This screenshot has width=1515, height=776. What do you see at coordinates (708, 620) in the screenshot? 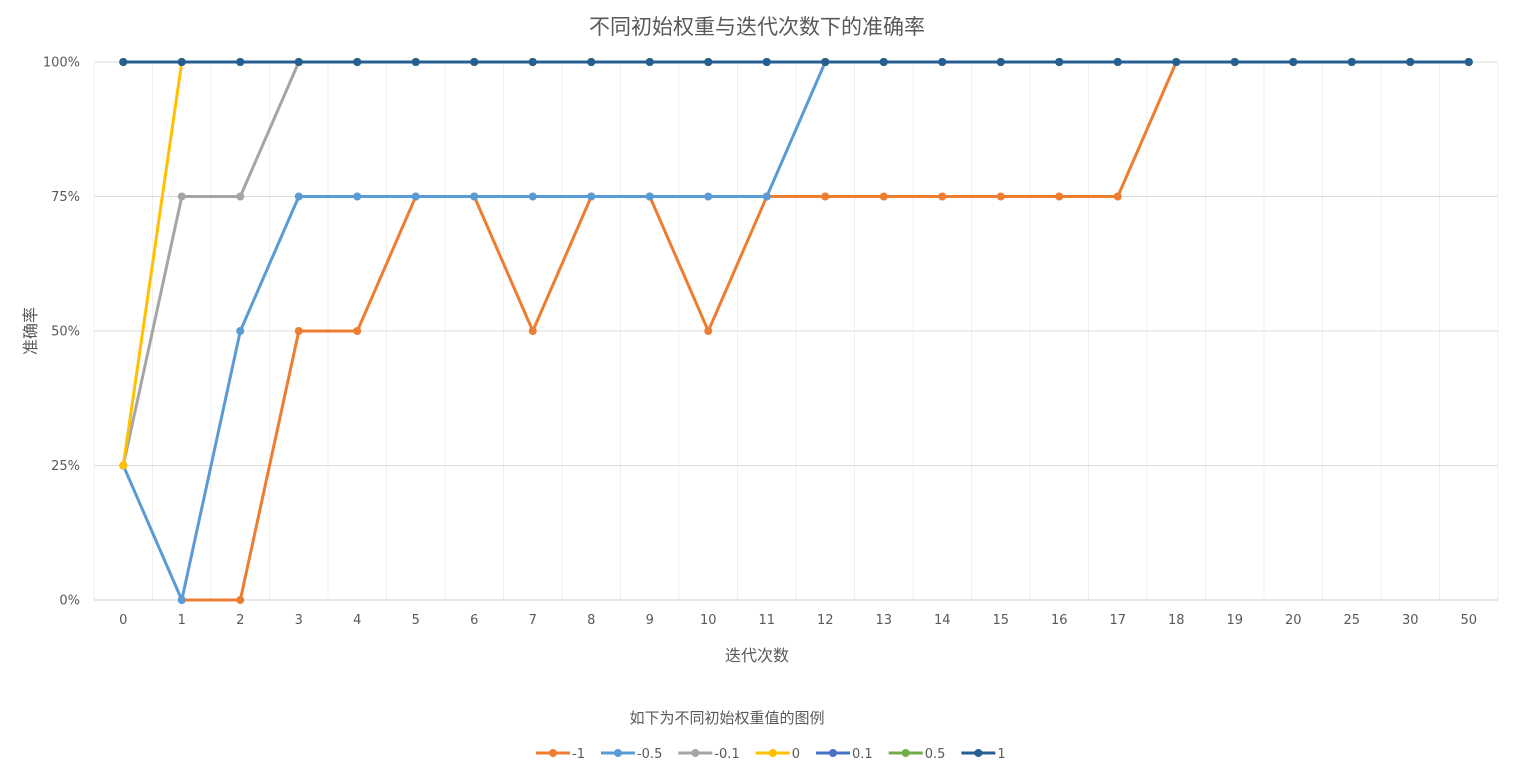
I see `x-tick-label: 10` at bounding box center [708, 620].